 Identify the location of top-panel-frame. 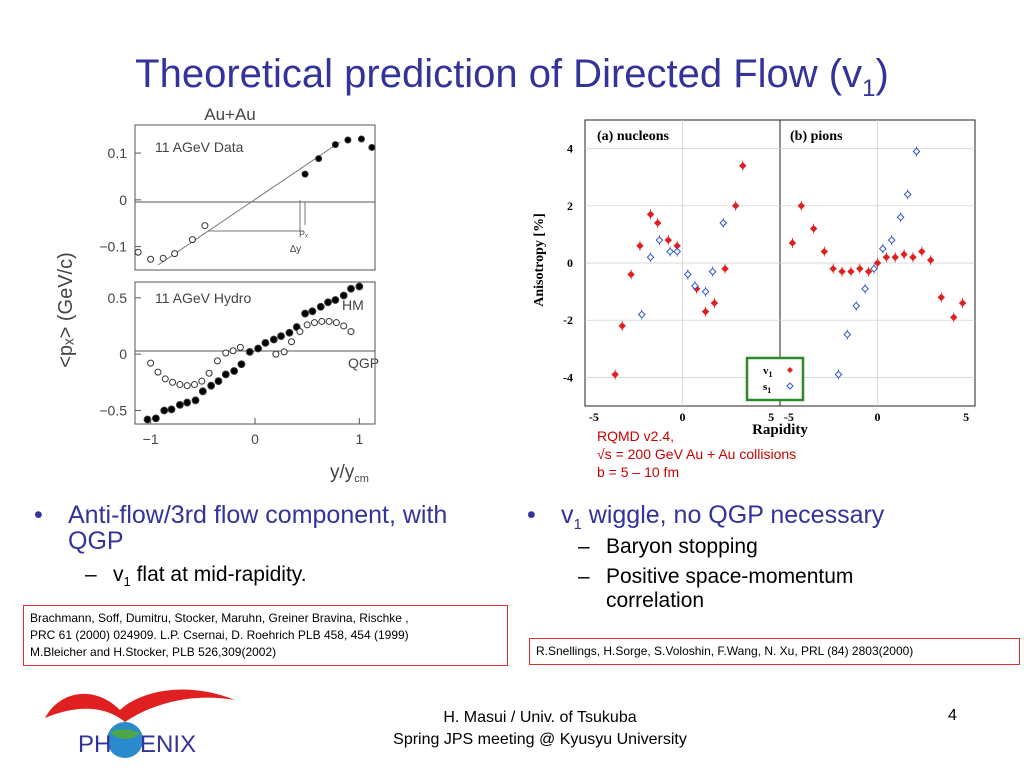
(255, 197).